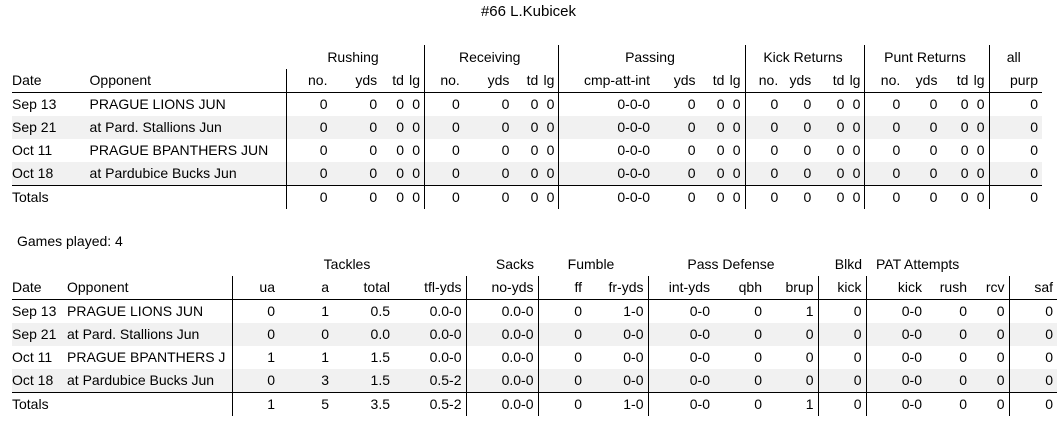  I want to click on col-header: rush, so click(948, 288).